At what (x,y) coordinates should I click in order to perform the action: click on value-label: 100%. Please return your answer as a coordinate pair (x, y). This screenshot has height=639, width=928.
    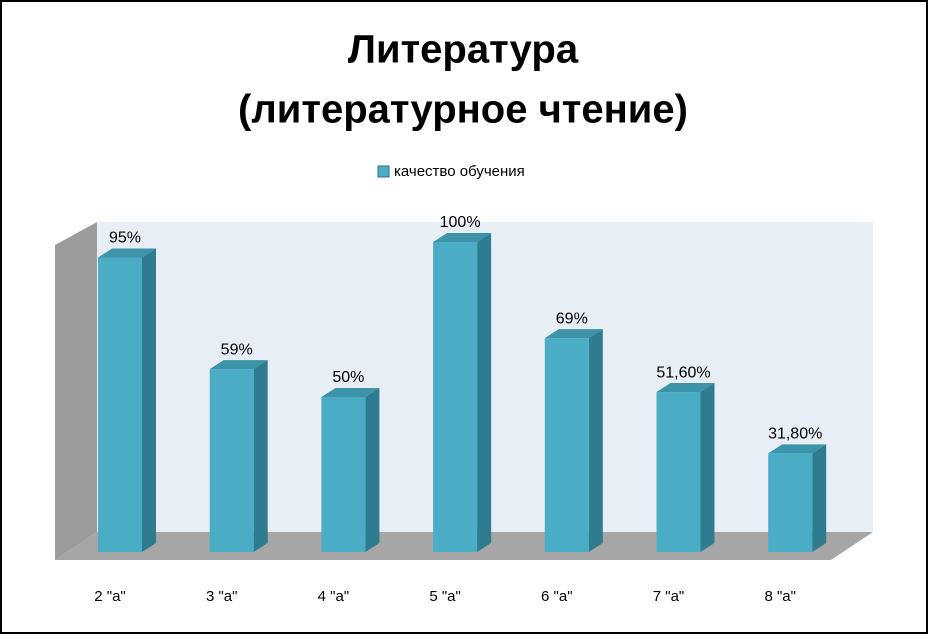
    Looking at the image, I should click on (460, 222).